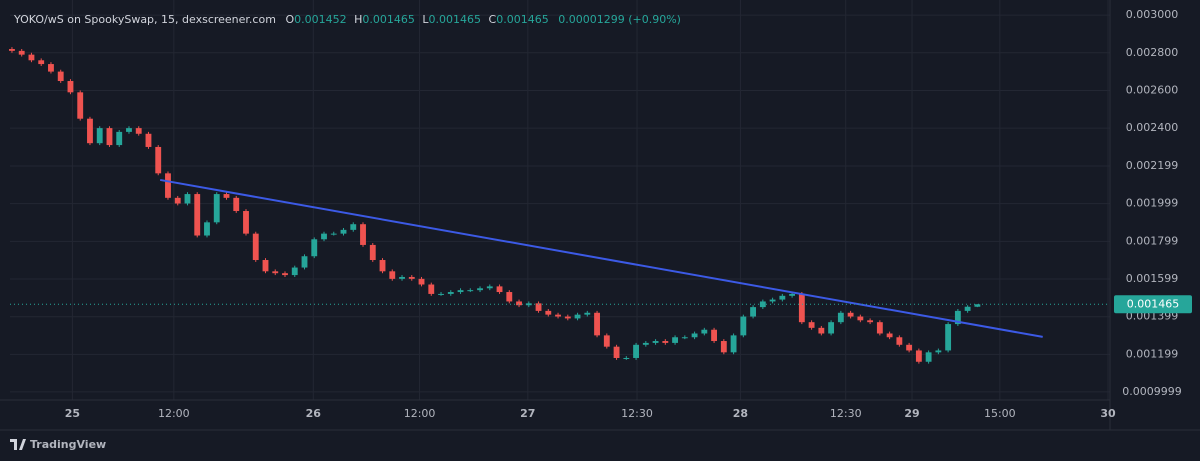  Describe the element at coordinates (68, 444) in the screenshot. I see `branding-text: TradingView` at that location.